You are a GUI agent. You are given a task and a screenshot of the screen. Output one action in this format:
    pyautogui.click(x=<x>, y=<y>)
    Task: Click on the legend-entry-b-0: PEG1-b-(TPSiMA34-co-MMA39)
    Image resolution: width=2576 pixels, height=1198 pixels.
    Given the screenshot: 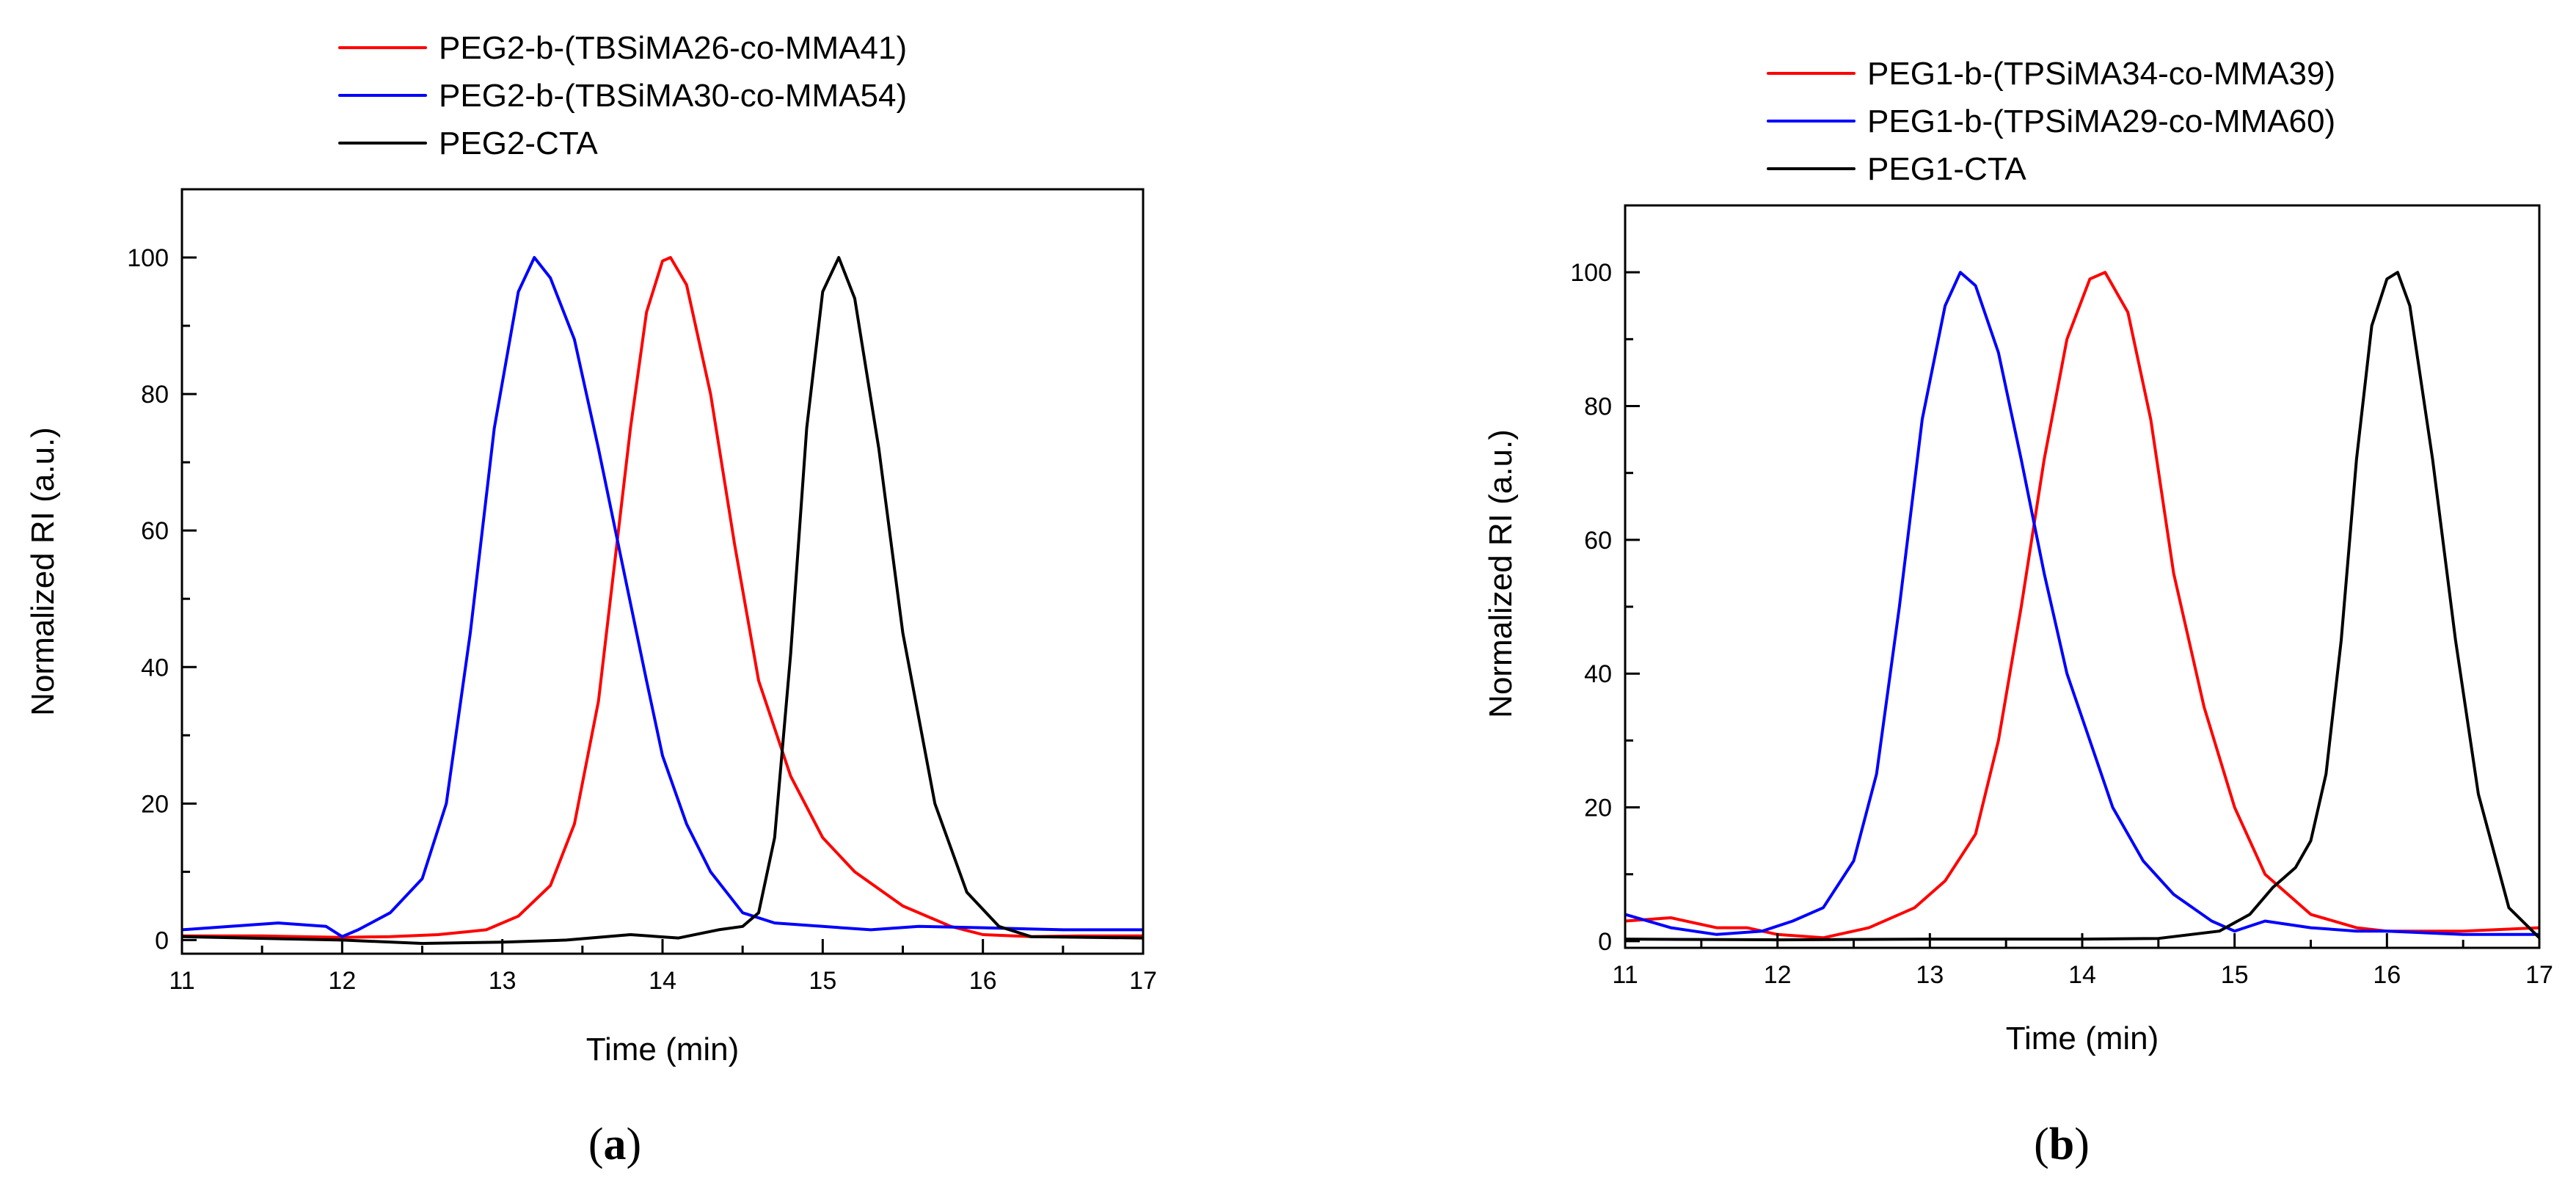 What is the action you would take?
    pyautogui.click(x=2051, y=74)
    